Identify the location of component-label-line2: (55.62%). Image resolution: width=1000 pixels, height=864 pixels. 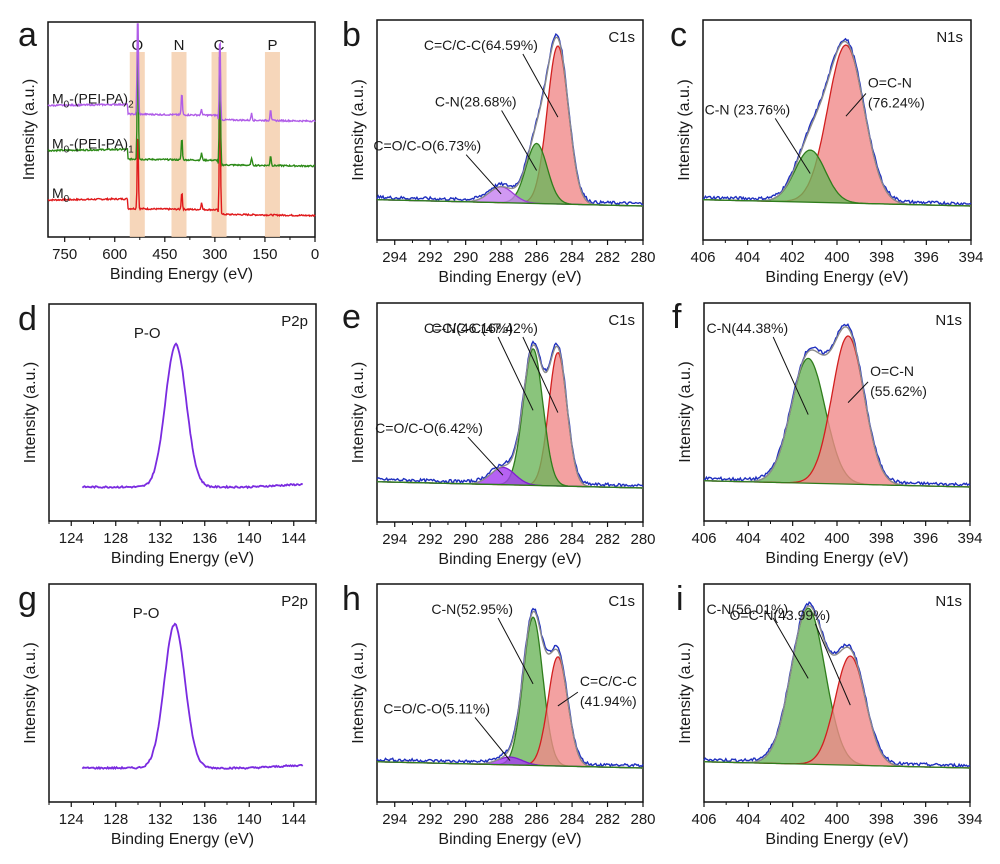
(898, 391).